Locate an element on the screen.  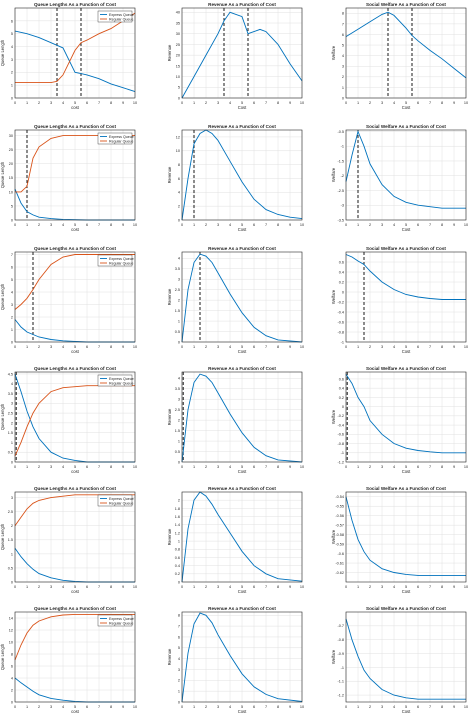
chart-title: Queue Lengths As a Function of Cost is located at coordinates (75, 248).